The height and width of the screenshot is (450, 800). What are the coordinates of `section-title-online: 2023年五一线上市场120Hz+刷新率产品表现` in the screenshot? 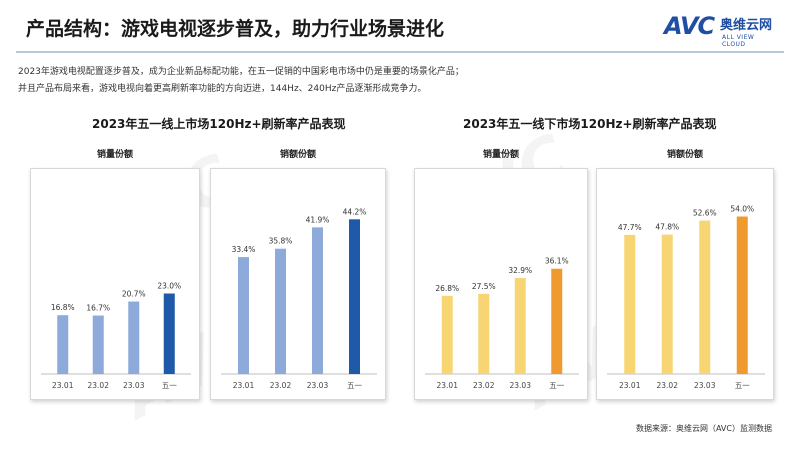 It's located at (219, 124).